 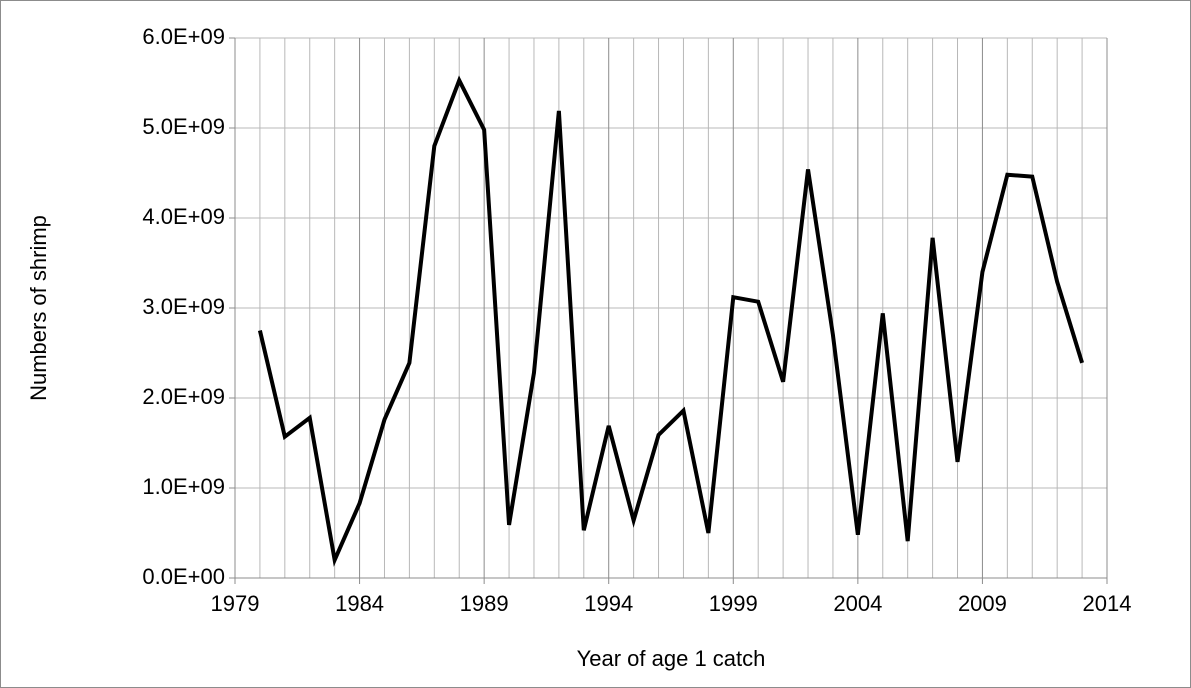 What do you see at coordinates (359, 603) in the screenshot?
I see `x-tick-label: 1984` at bounding box center [359, 603].